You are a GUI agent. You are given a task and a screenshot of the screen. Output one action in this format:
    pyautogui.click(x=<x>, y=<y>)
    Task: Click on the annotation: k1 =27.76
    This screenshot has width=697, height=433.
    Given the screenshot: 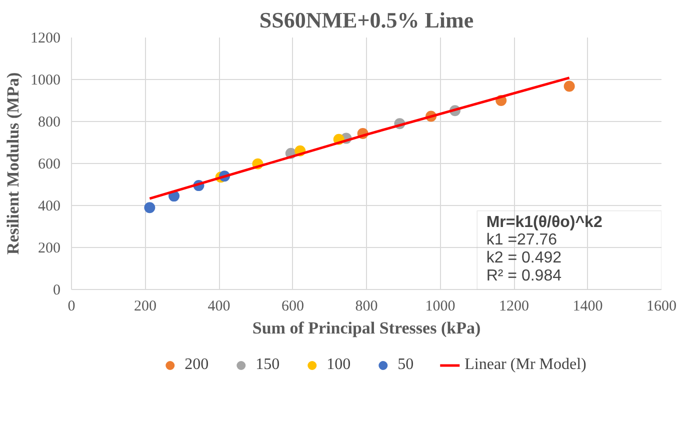 What is the action you would take?
    pyautogui.click(x=522, y=240)
    